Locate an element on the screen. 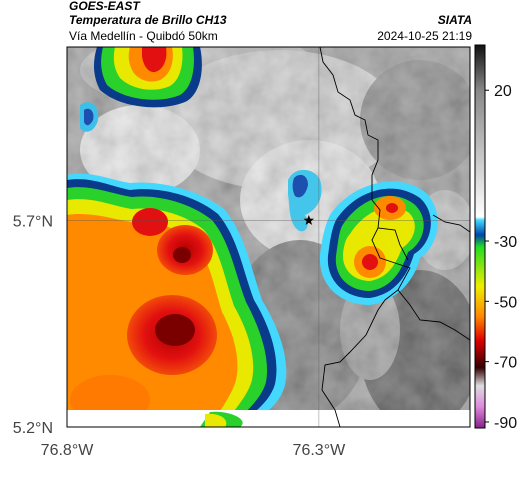 This screenshot has width=526, height=491. colorbar-label: -90 is located at coordinates (505, 423).